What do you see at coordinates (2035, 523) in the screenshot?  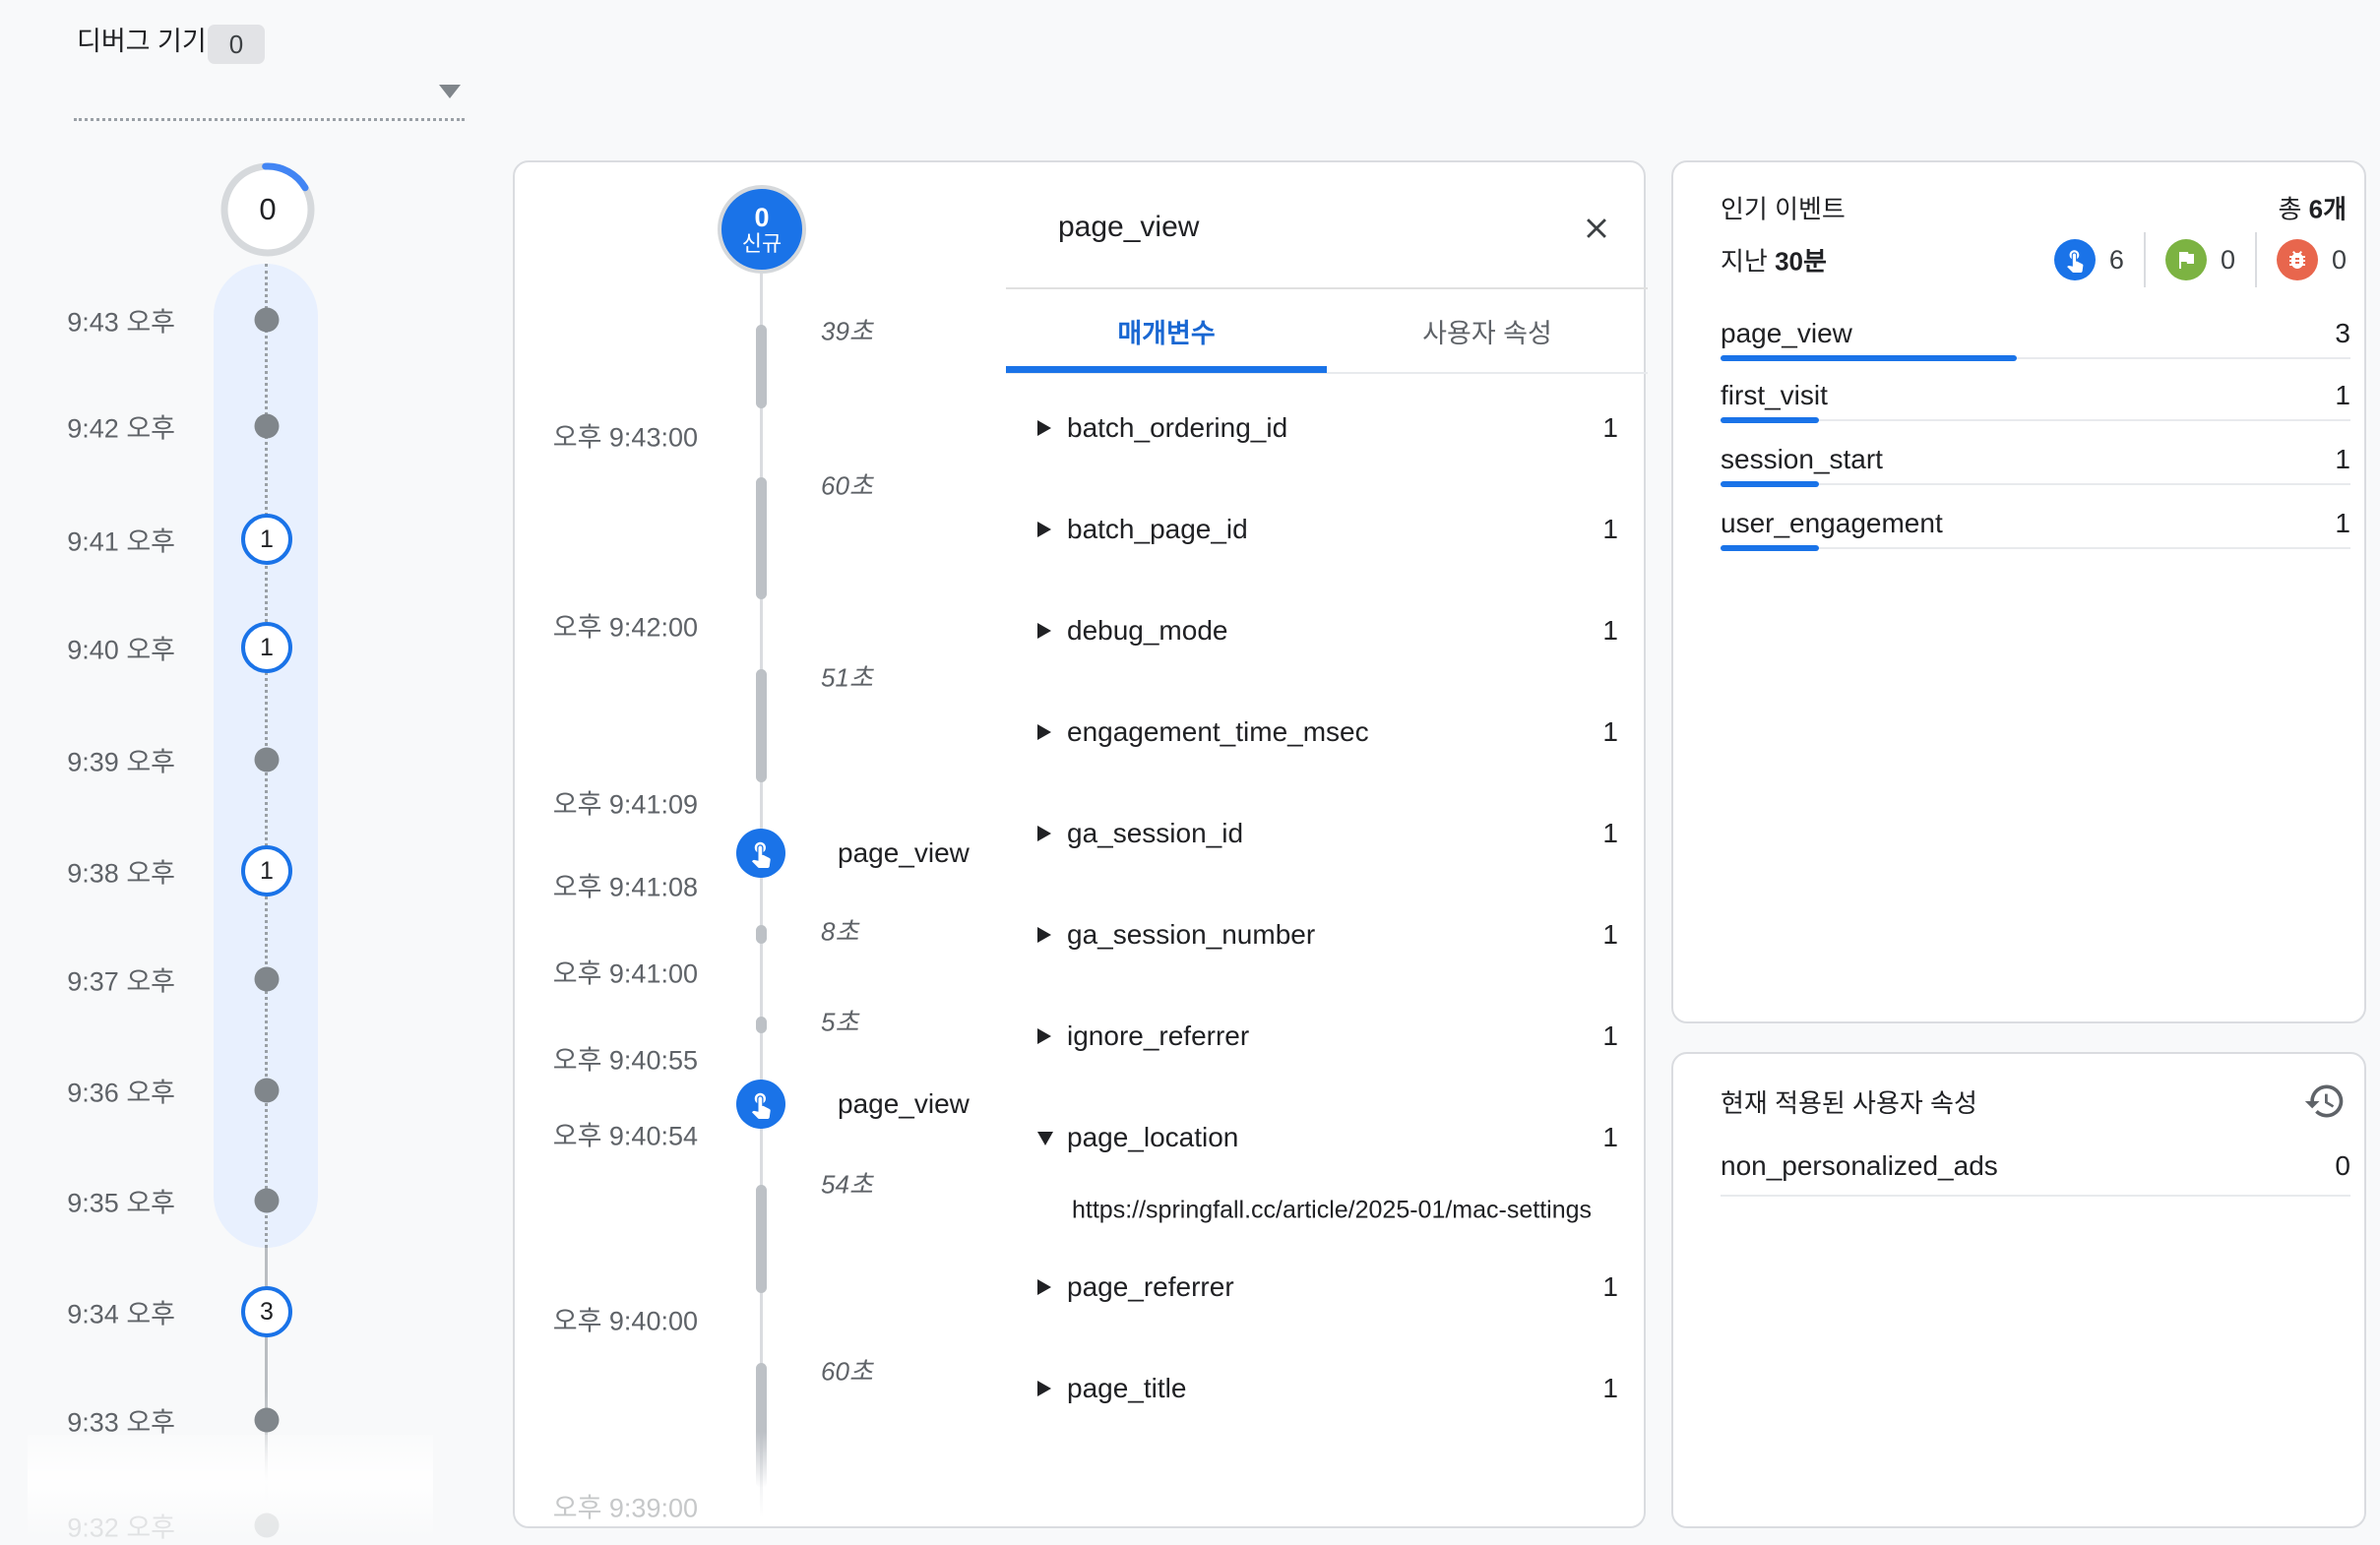 I see `top-event-row: user_engagement 1` at bounding box center [2035, 523].